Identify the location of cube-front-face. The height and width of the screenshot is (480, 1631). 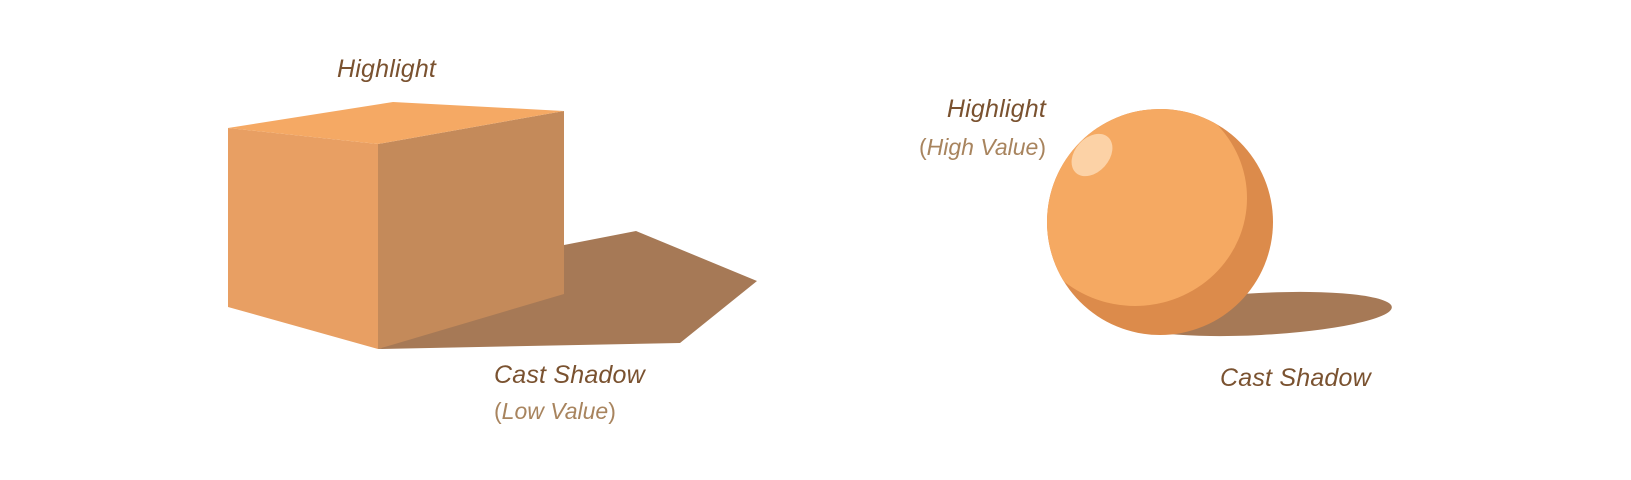
(303, 238).